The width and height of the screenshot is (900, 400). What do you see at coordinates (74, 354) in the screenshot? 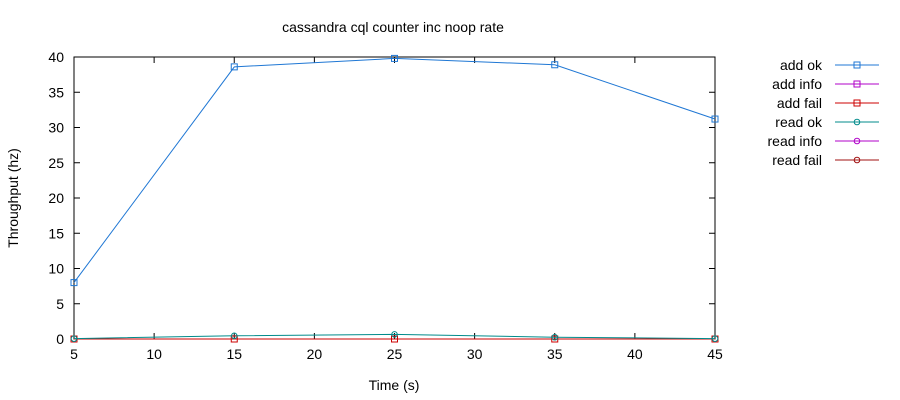
I see `x-tick-label: 5` at bounding box center [74, 354].